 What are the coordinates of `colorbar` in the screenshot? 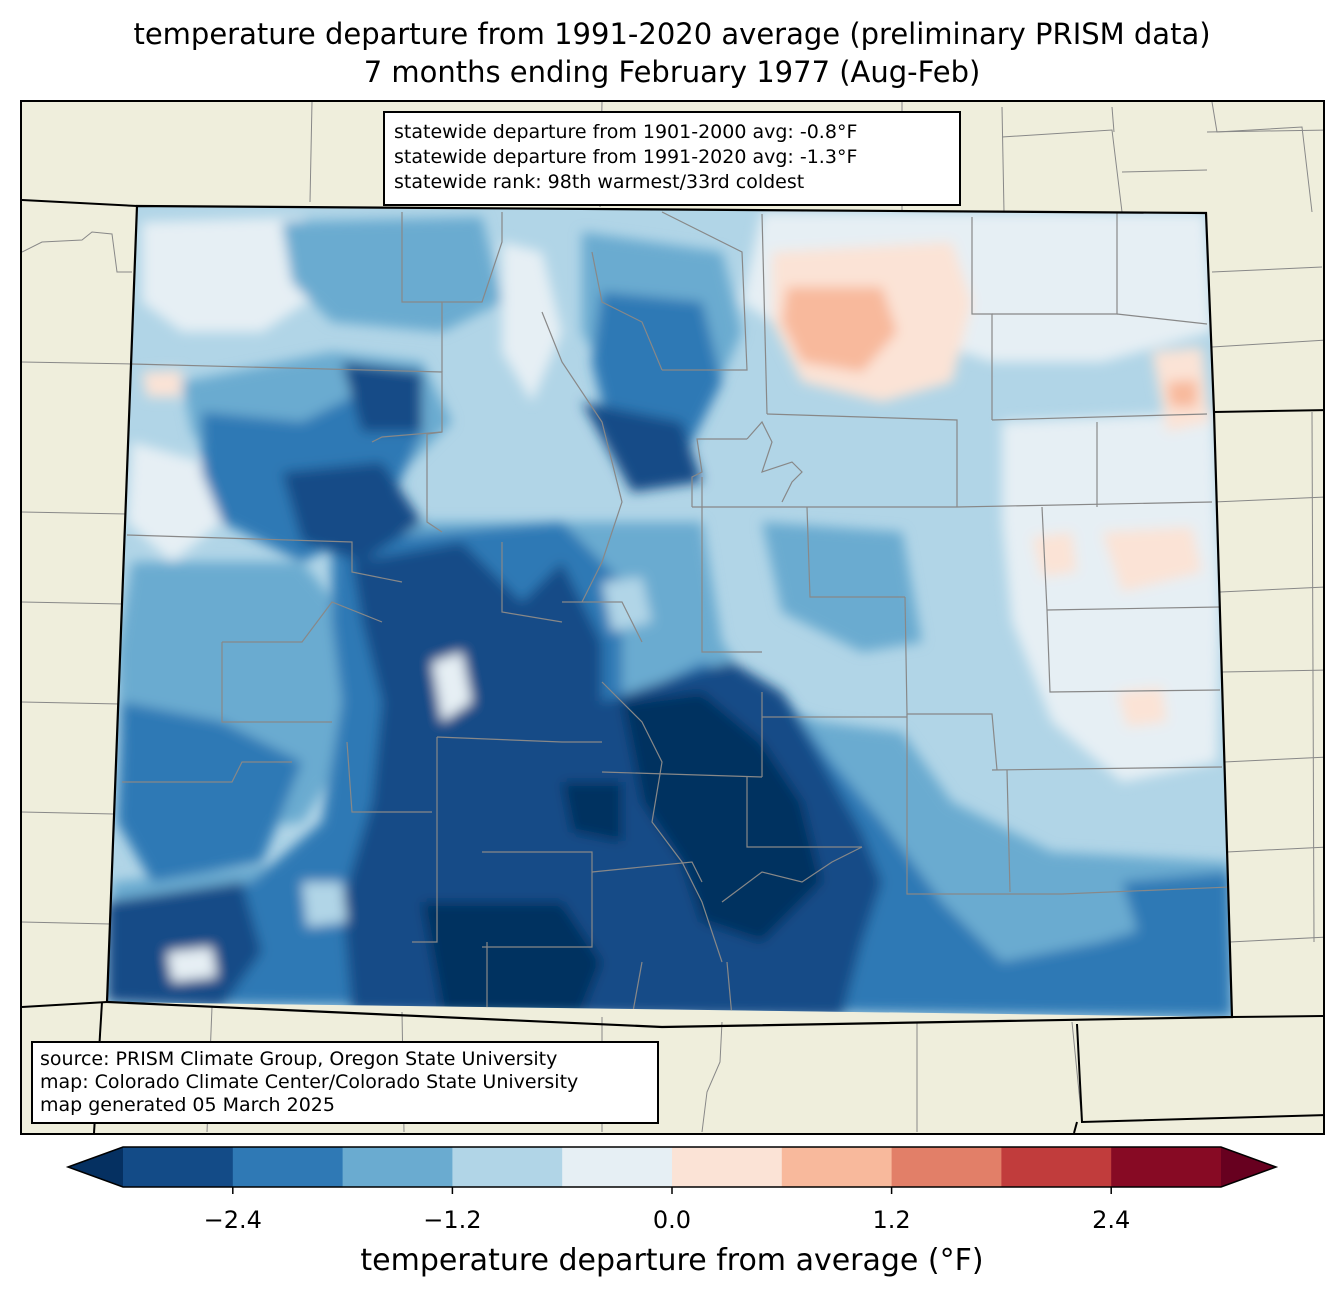 It's located at (672, 1170).